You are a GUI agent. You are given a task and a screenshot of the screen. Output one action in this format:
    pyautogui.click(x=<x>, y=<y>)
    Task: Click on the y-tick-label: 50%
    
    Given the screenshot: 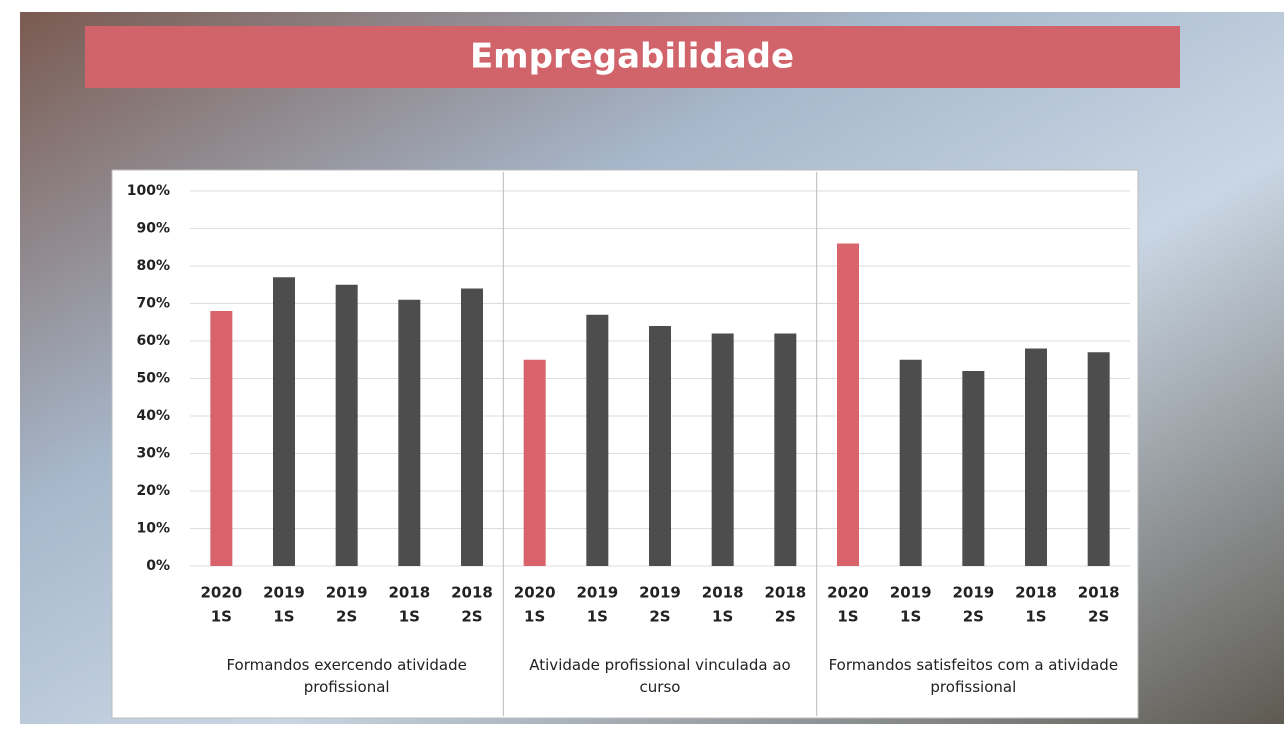 What is the action you would take?
    pyautogui.click(x=153, y=379)
    